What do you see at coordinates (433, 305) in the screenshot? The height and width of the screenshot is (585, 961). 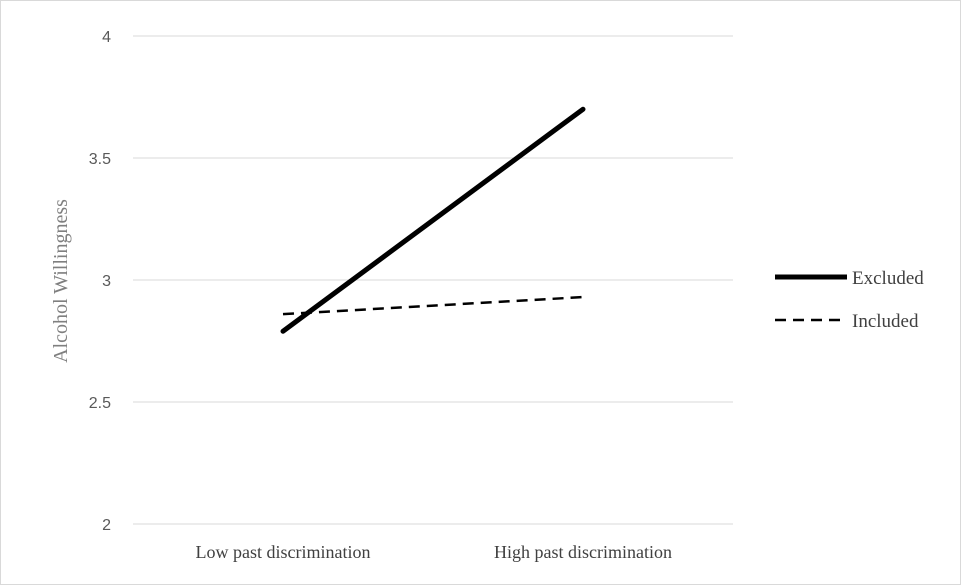 I see `series-line-included` at bounding box center [433, 305].